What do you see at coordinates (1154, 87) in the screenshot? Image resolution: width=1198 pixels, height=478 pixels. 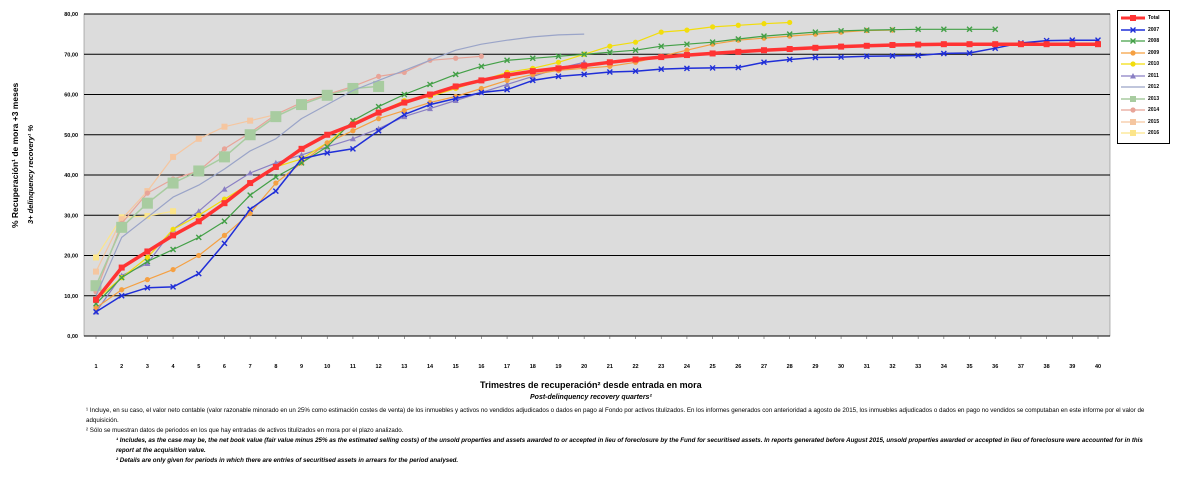 I see `legend-label: 2012` at bounding box center [1154, 87].